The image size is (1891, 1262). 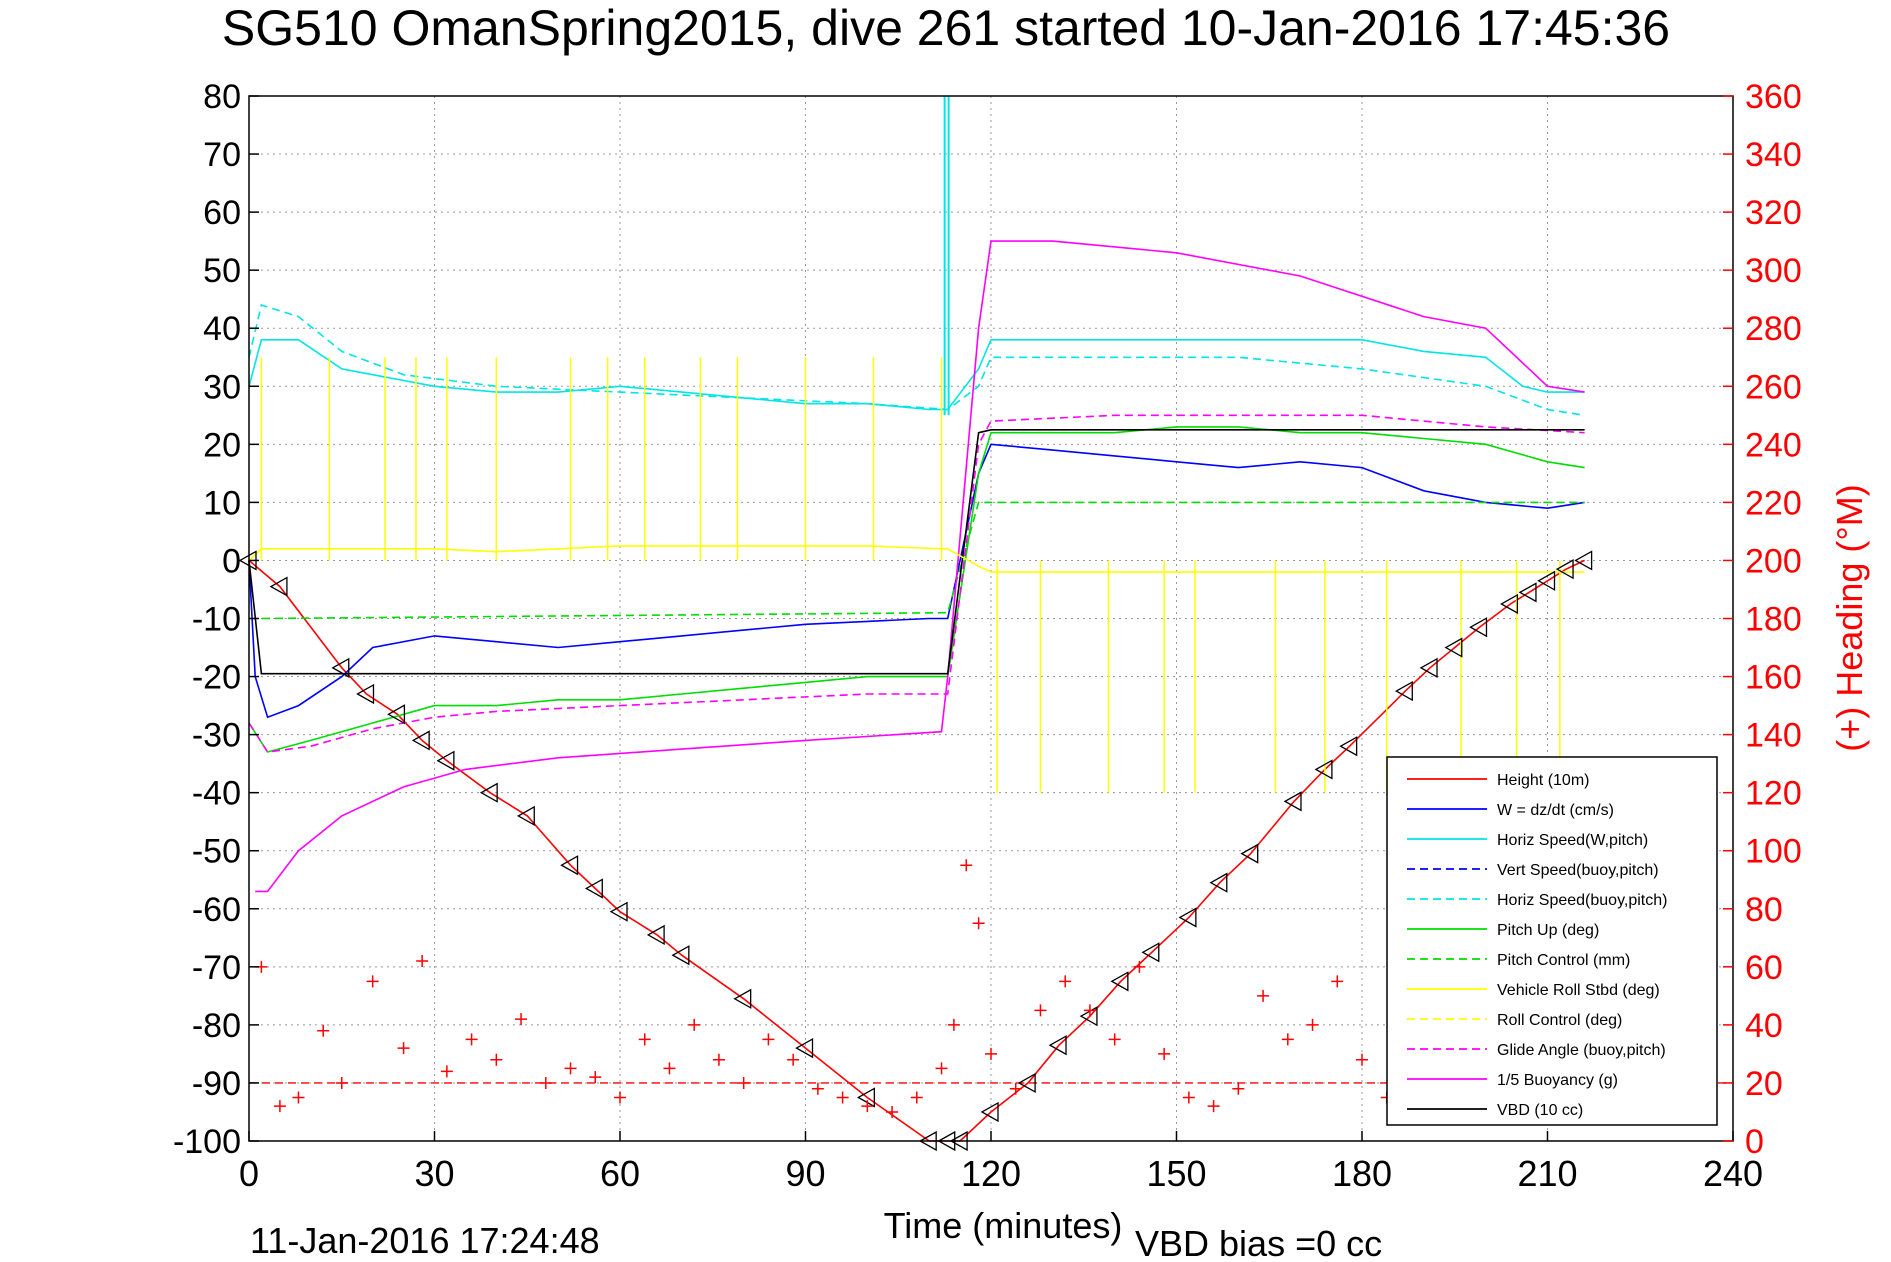 I want to click on legend-label: Vert Speed(buoy,pitch), so click(x=1578, y=870).